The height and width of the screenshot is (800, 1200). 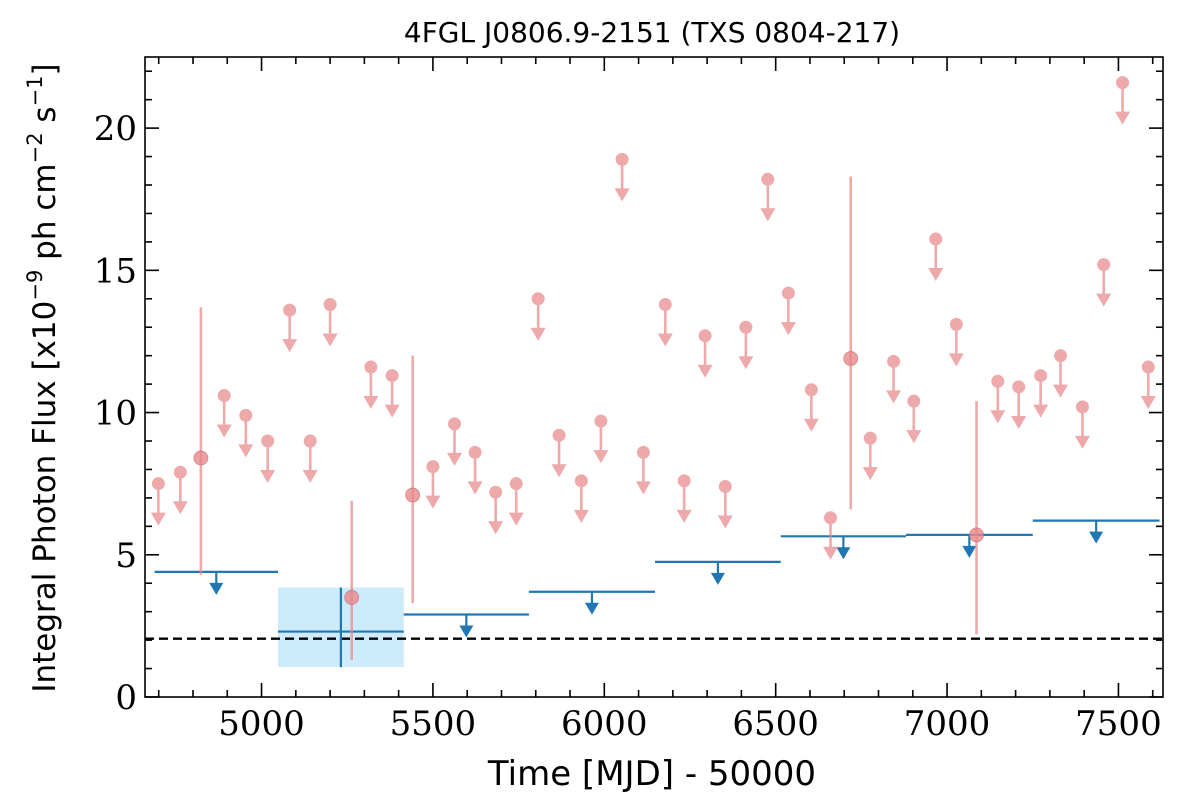 What do you see at coordinates (261, 724) in the screenshot?
I see `x-tick-label: 5000` at bounding box center [261, 724].